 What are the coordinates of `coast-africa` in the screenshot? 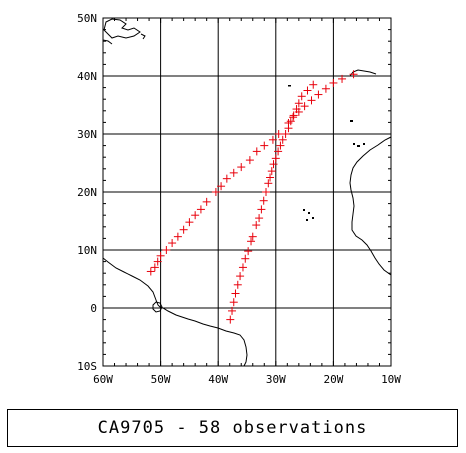 It's located at (370, 206).